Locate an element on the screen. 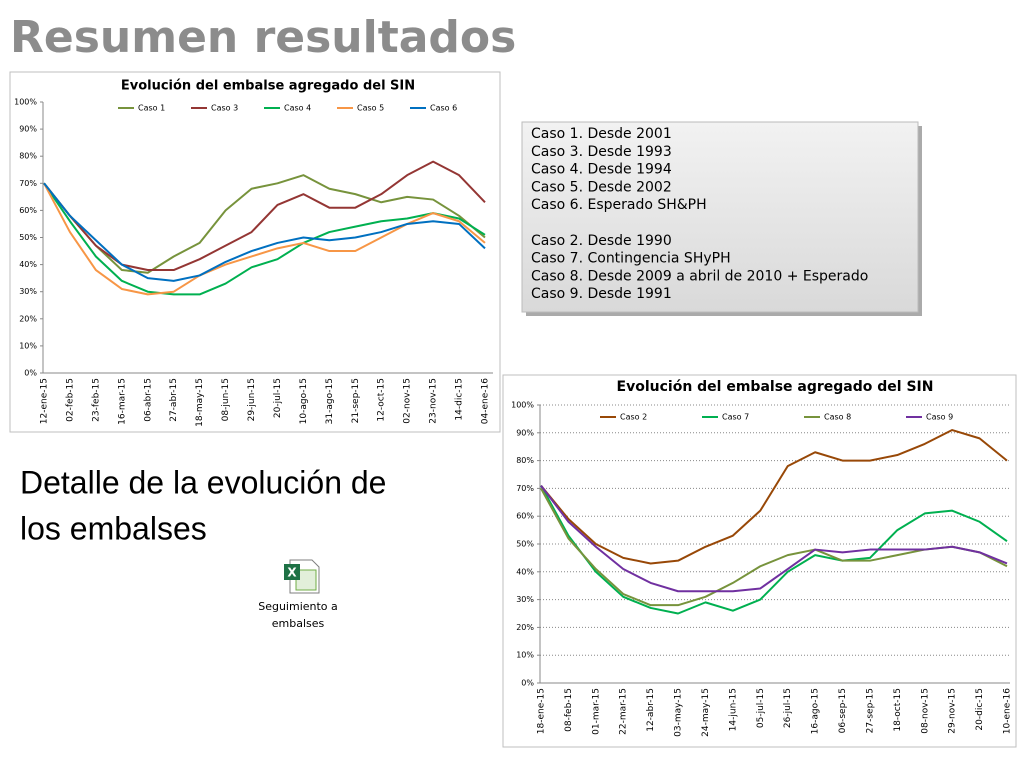  x-tick-label: 05-jul-15 is located at coordinates (761, 708).